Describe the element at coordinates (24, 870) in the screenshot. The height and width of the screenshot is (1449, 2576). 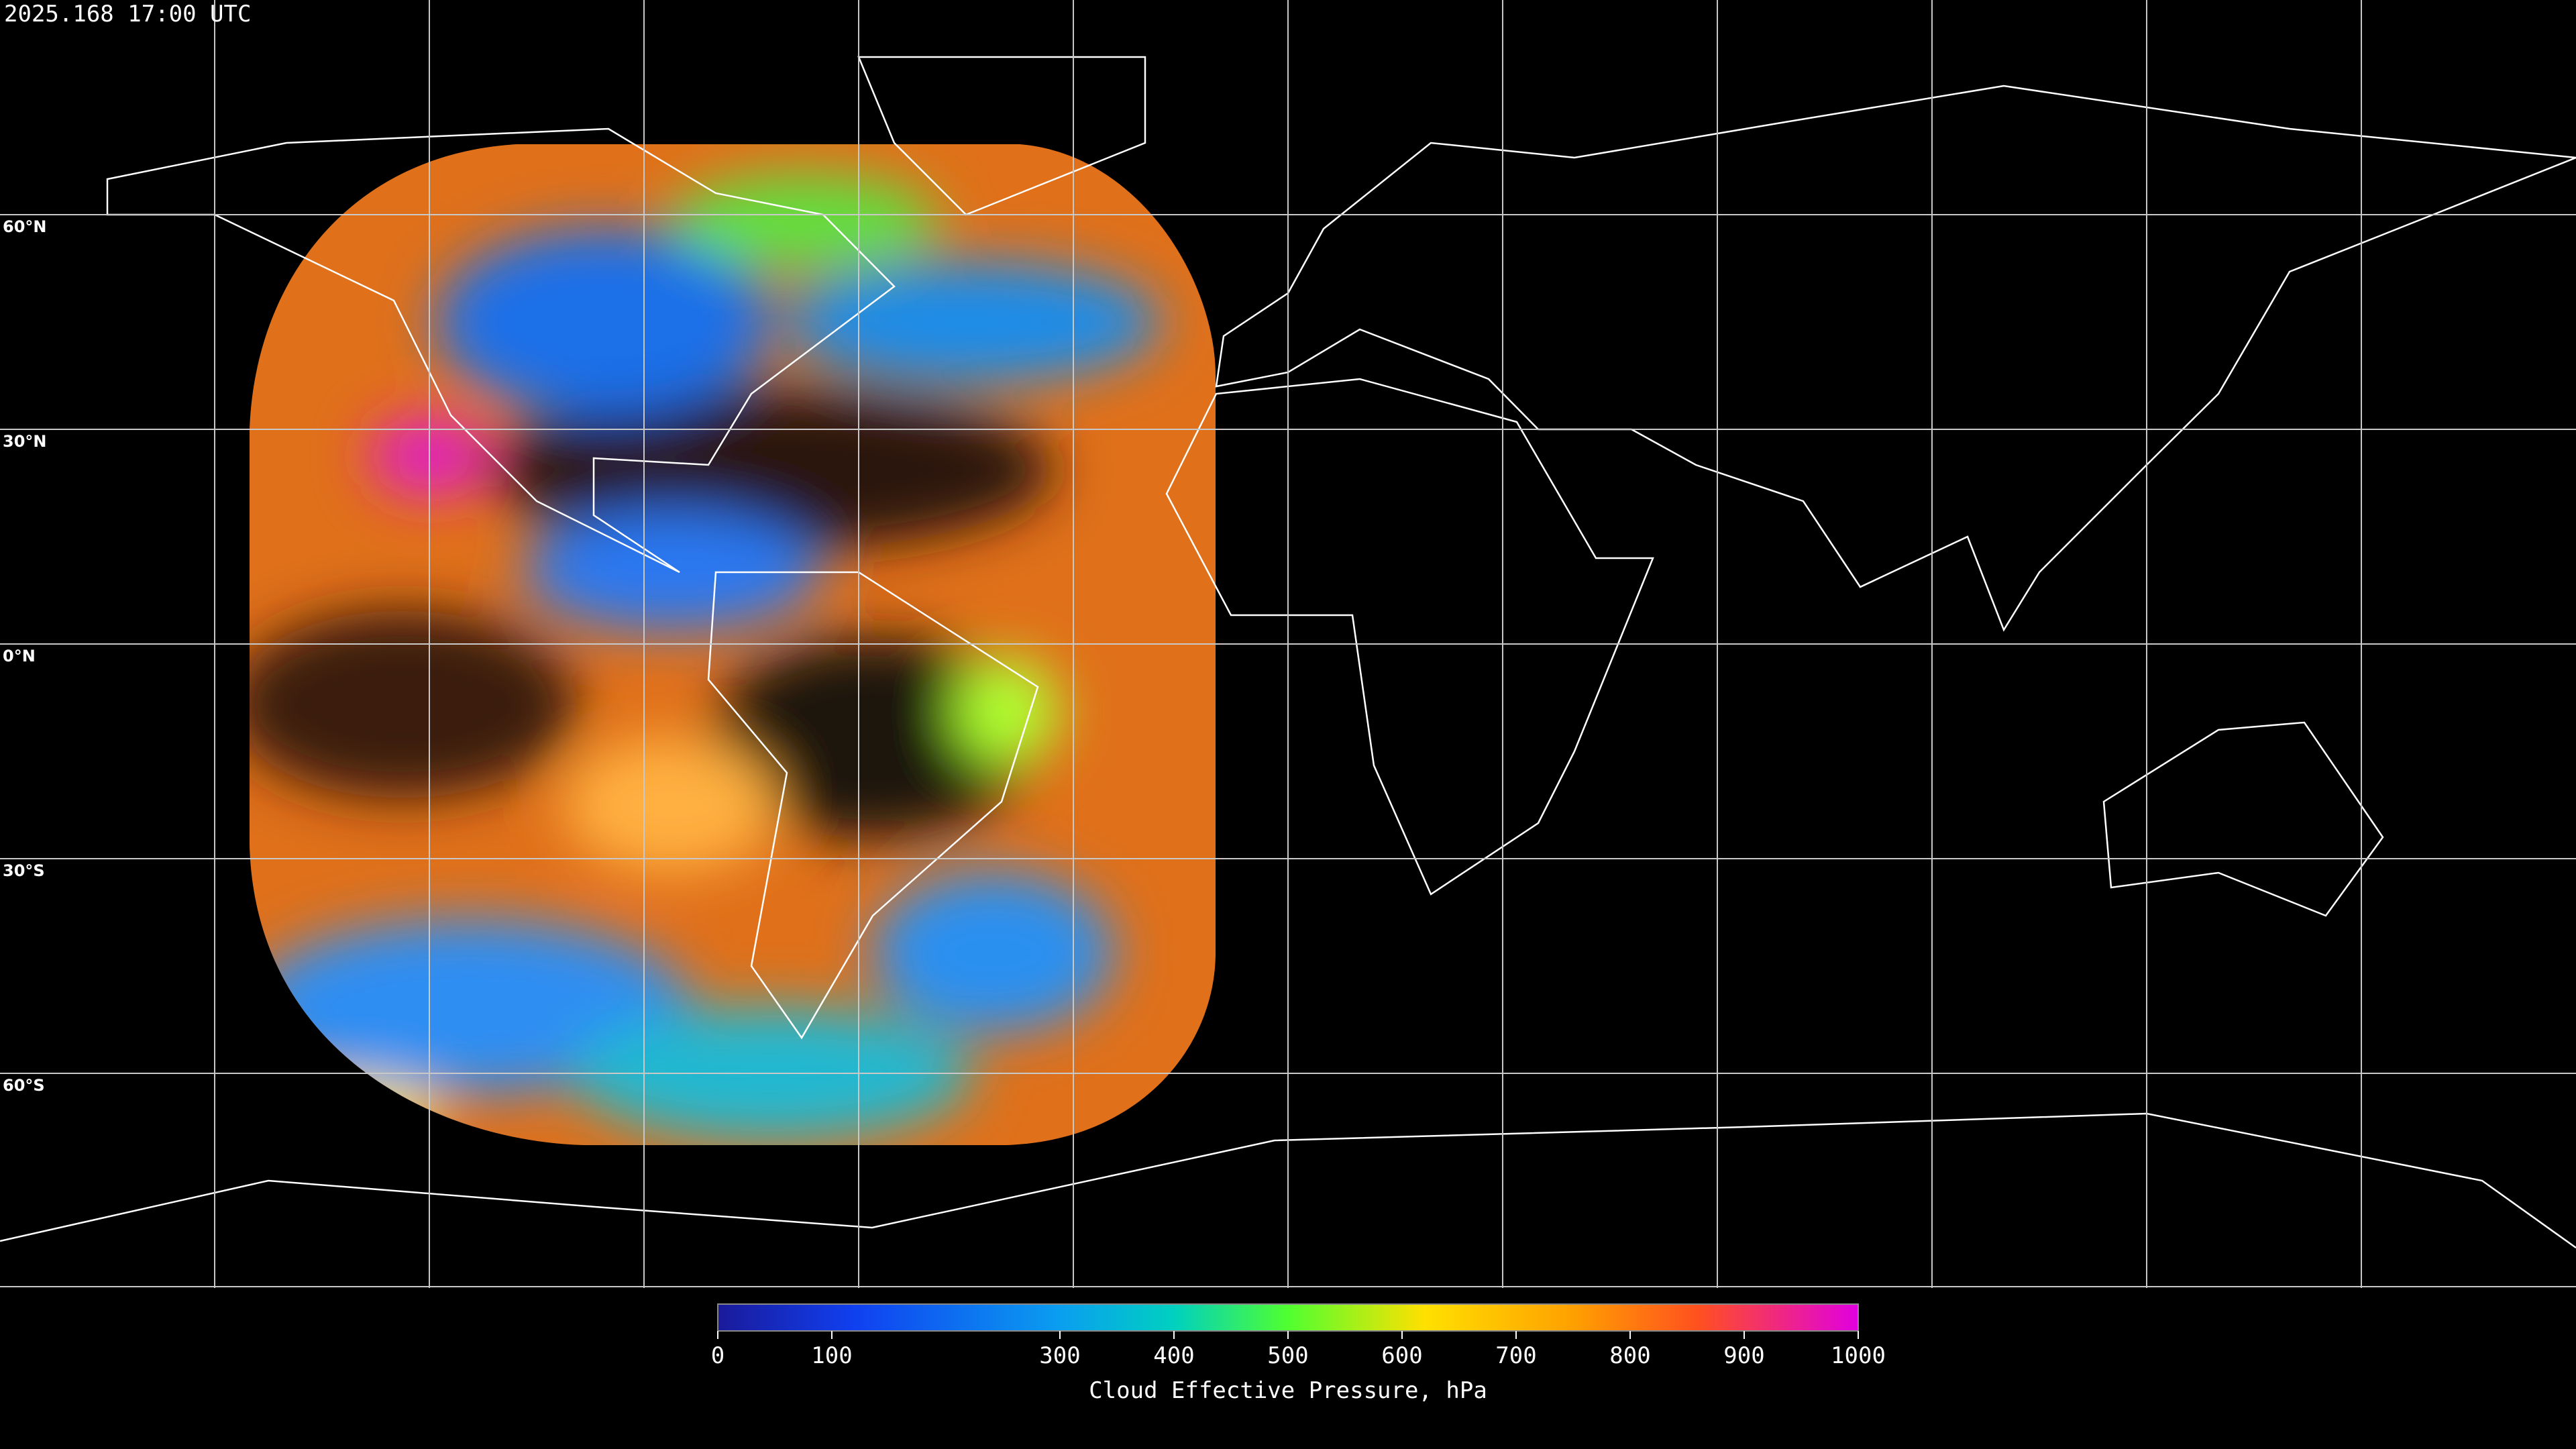
I see `latitude-label: 30°S` at that location.